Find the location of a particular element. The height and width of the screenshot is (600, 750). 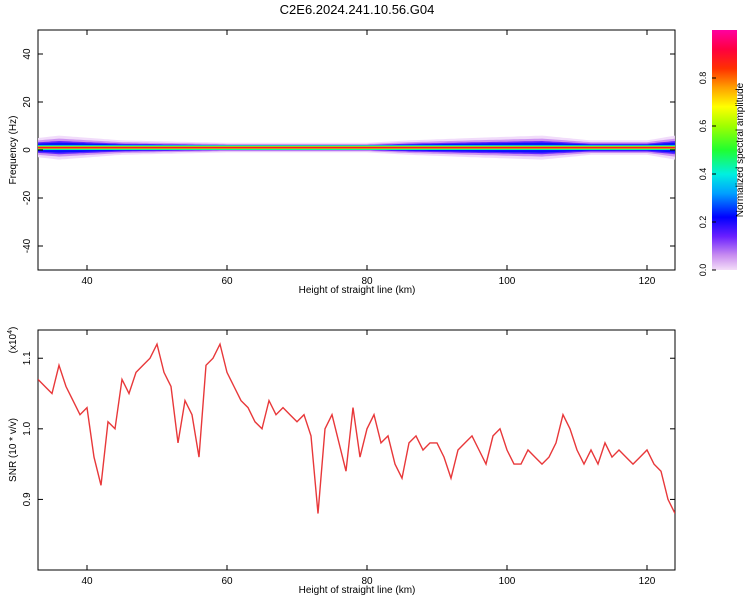

colorbar-tick-label: 0.2 is located at coordinates (703, 222).